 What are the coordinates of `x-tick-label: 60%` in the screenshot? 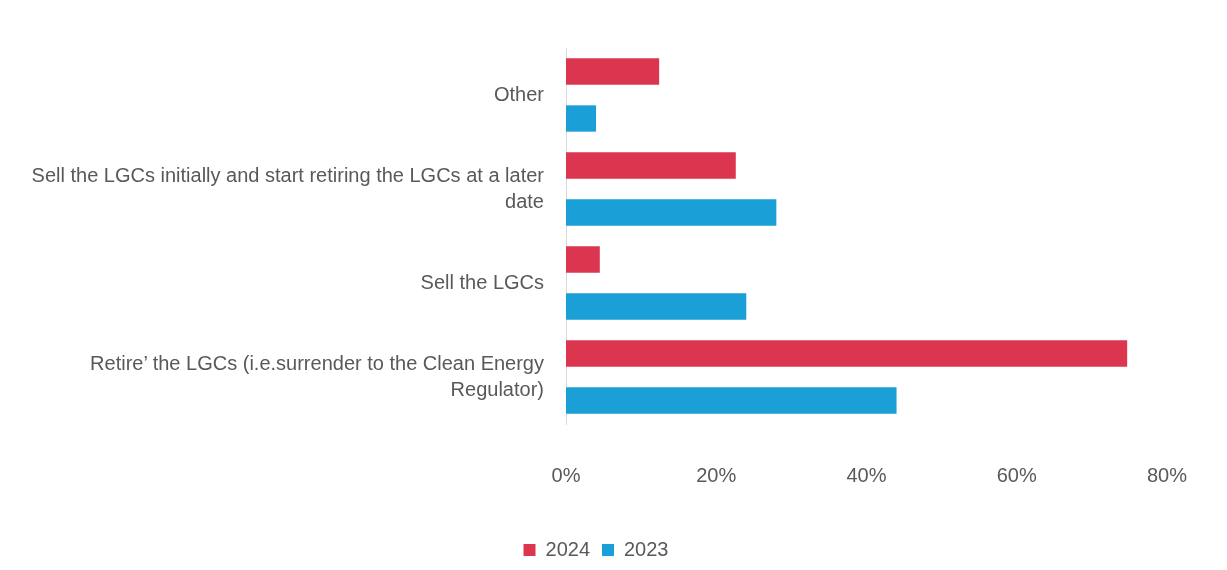 It's located at (1016, 474).